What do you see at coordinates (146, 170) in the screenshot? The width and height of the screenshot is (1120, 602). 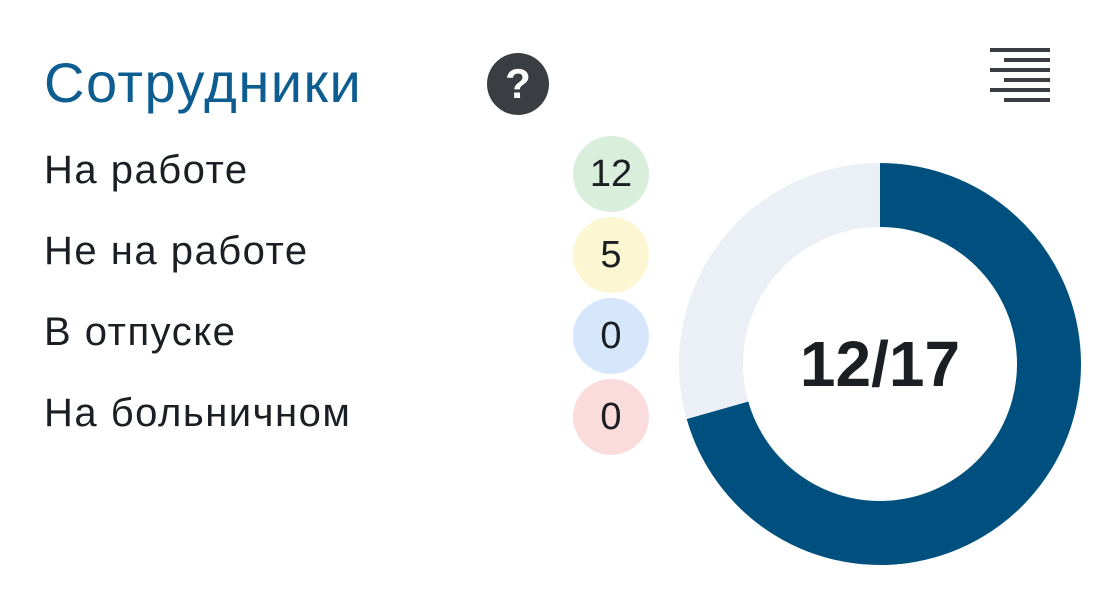 I see `legend-label: На работе` at bounding box center [146, 170].